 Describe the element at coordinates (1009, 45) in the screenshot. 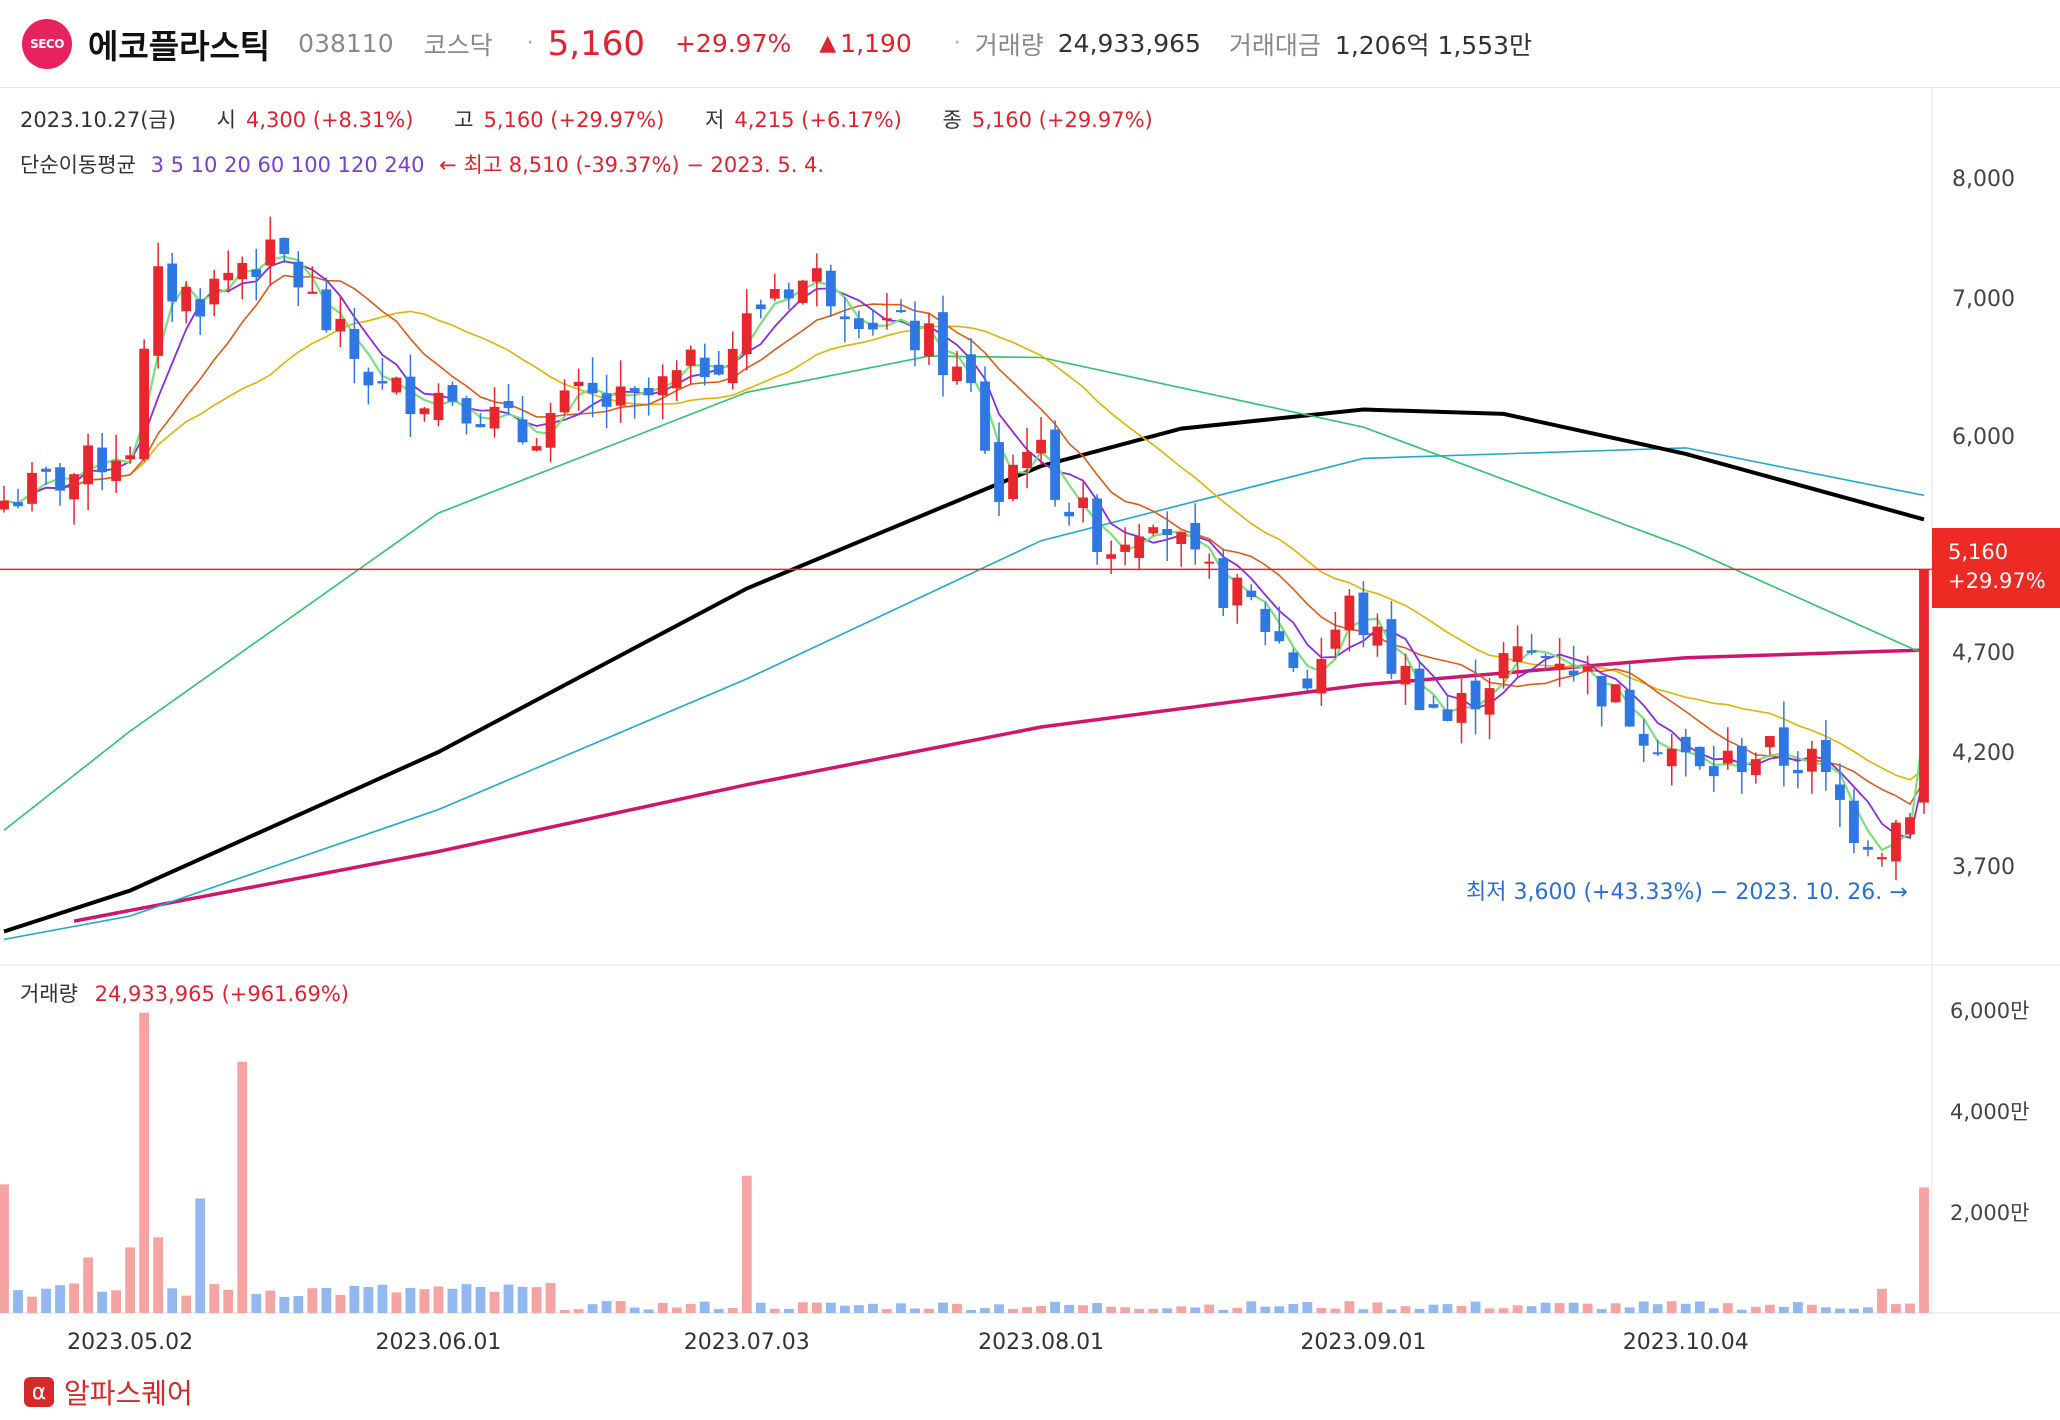

I see `volume-label: 거래량` at that location.